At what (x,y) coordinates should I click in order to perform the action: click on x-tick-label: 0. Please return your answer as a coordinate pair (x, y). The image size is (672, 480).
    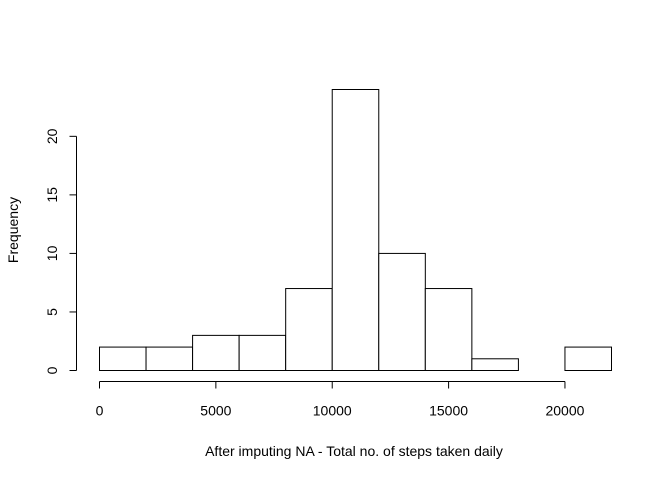
    Looking at the image, I should click on (100, 411).